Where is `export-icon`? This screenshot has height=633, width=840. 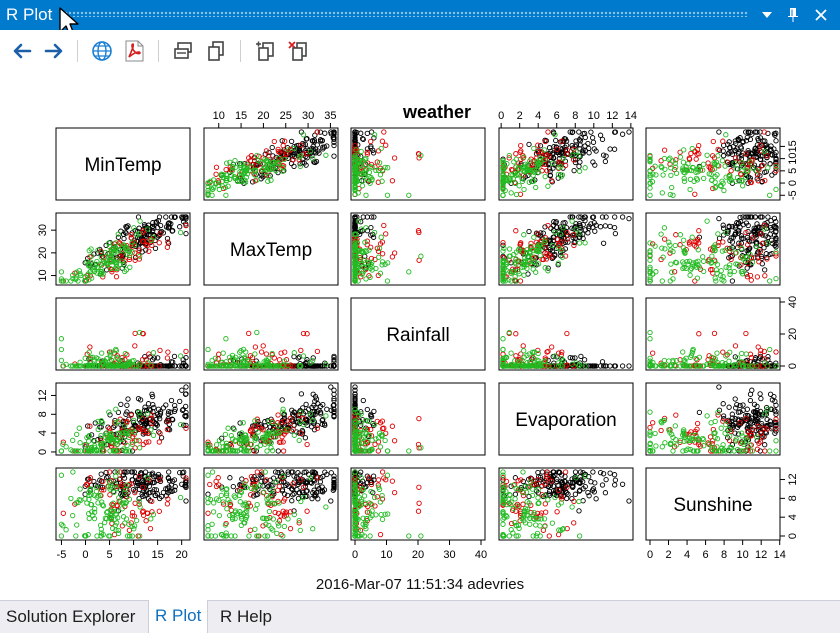 export-icon is located at coordinates (265, 51).